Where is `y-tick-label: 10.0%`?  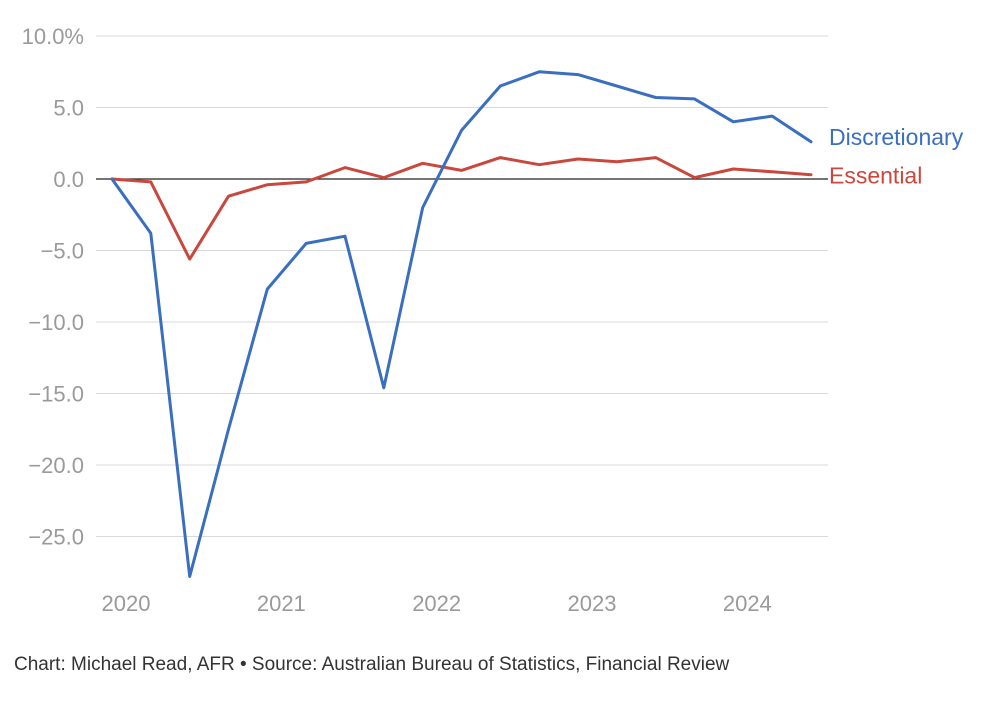
y-tick-label: 10.0% is located at coordinates (53, 36).